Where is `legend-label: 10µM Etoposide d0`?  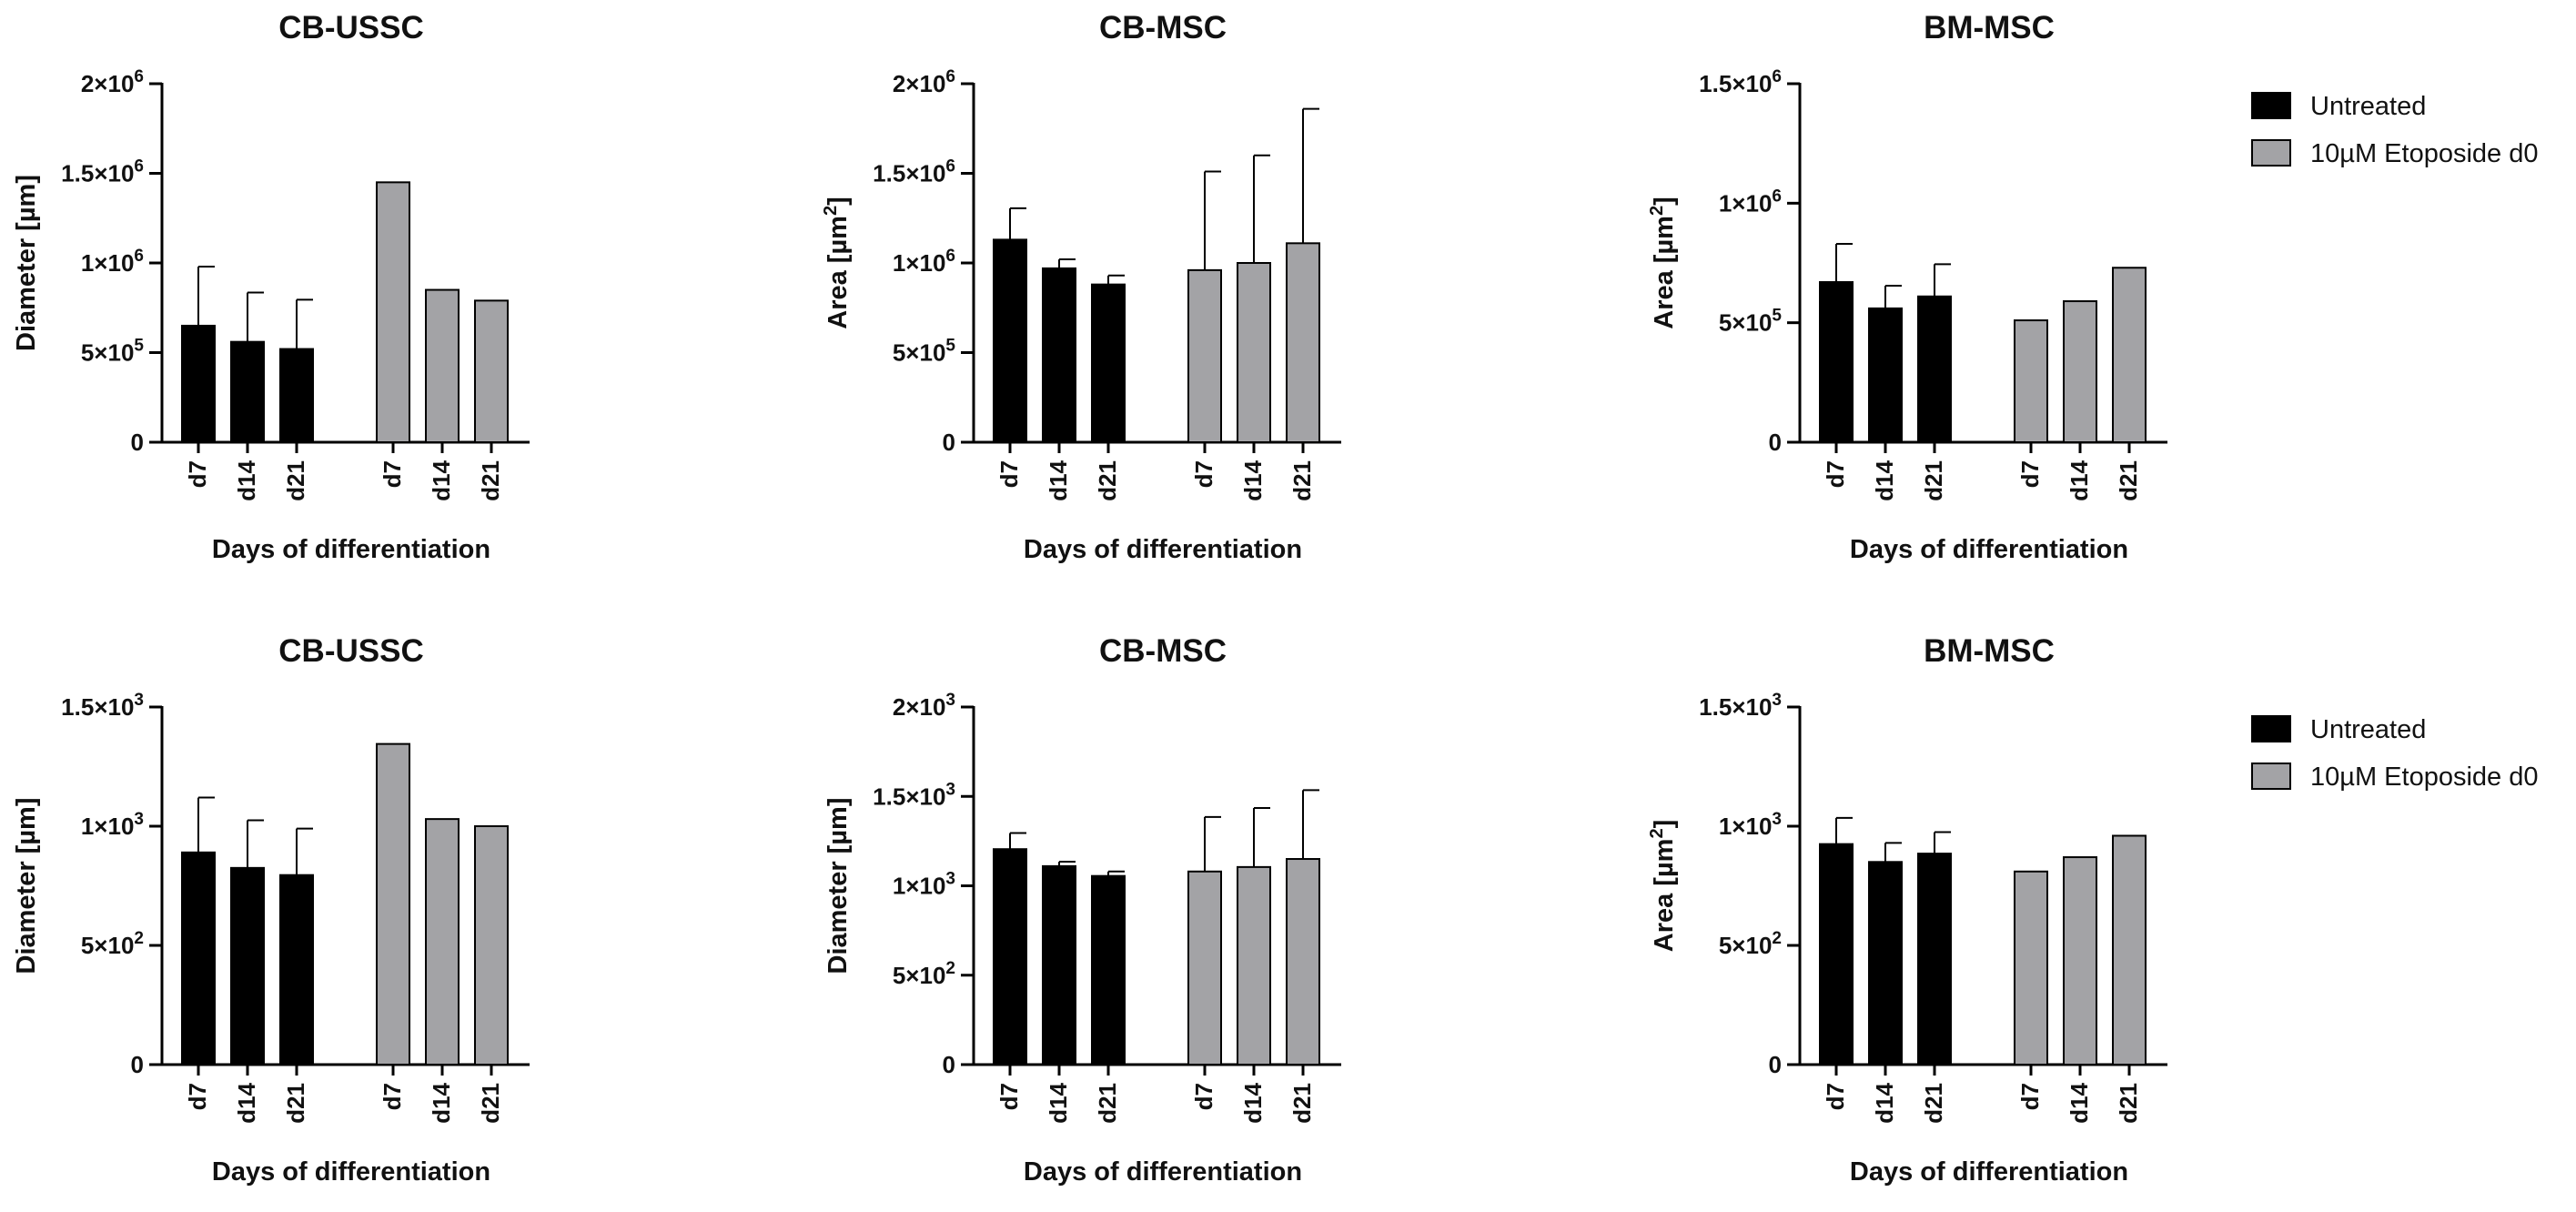 legend-label: 10µM Etoposide d0 is located at coordinates (2424, 778).